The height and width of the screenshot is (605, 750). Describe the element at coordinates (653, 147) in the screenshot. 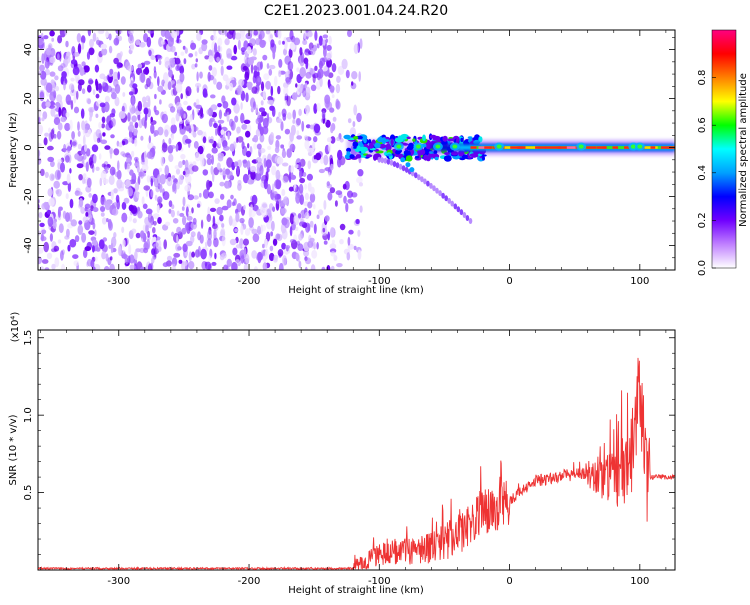

I see `ridge-core-segment` at that location.